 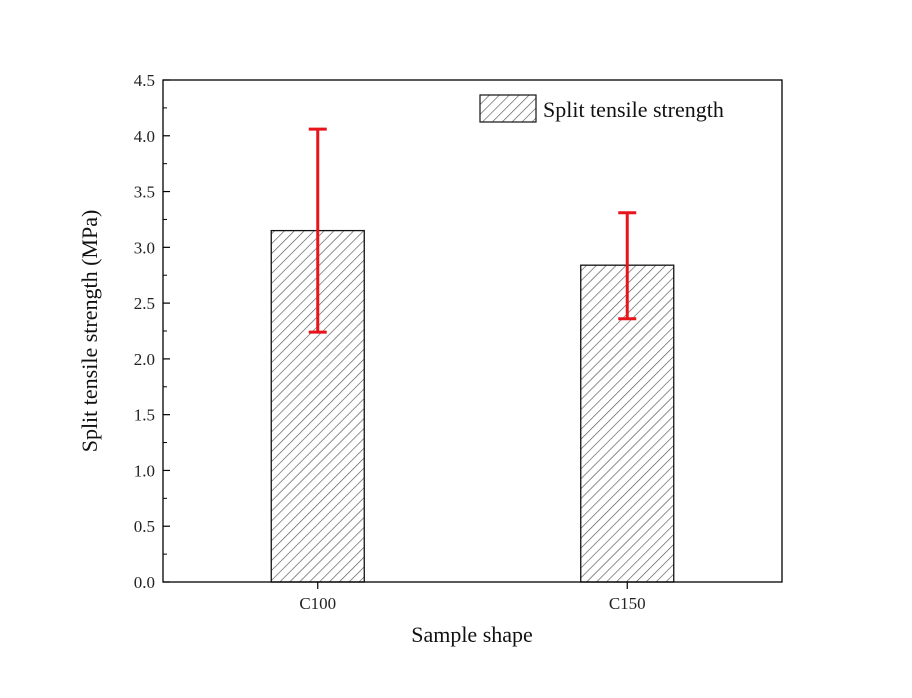 What do you see at coordinates (144, 303) in the screenshot?
I see `y-tick-label: 2.5` at bounding box center [144, 303].